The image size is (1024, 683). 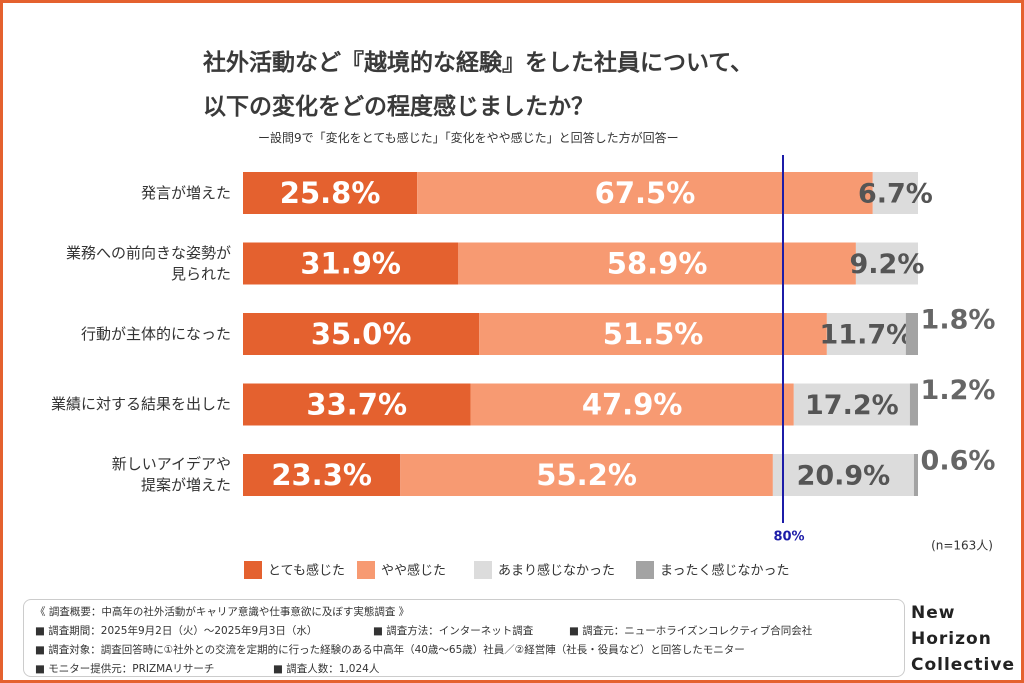 What do you see at coordinates (958, 320) in the screenshot?
I see `value-label: 1.8%` at bounding box center [958, 320].